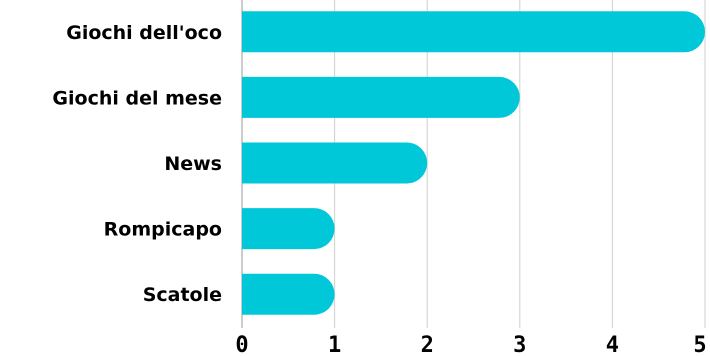  Describe the element at coordinates (612, 344) in the screenshot. I see `x-tick-label: 4` at that location.